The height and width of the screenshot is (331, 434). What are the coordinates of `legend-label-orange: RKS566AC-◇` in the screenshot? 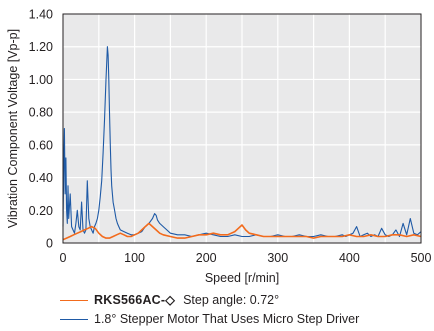 It's located at (135, 300).